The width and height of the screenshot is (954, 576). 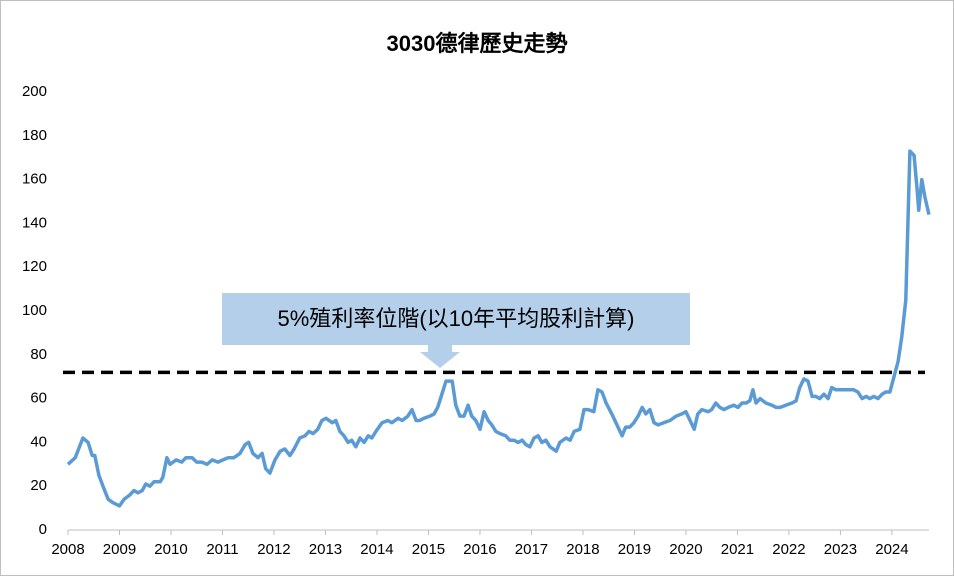 What do you see at coordinates (119, 549) in the screenshot?
I see `x-tick-label: 2009` at bounding box center [119, 549].